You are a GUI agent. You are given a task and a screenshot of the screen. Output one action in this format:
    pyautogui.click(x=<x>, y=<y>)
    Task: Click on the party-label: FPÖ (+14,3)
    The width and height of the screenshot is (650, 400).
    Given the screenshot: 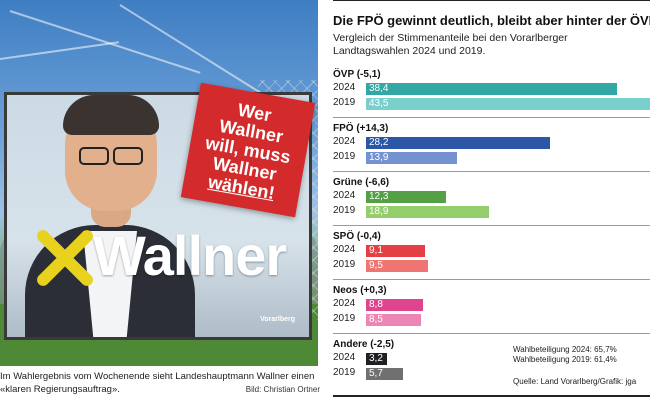 What is the action you would take?
    pyautogui.click(x=361, y=128)
    